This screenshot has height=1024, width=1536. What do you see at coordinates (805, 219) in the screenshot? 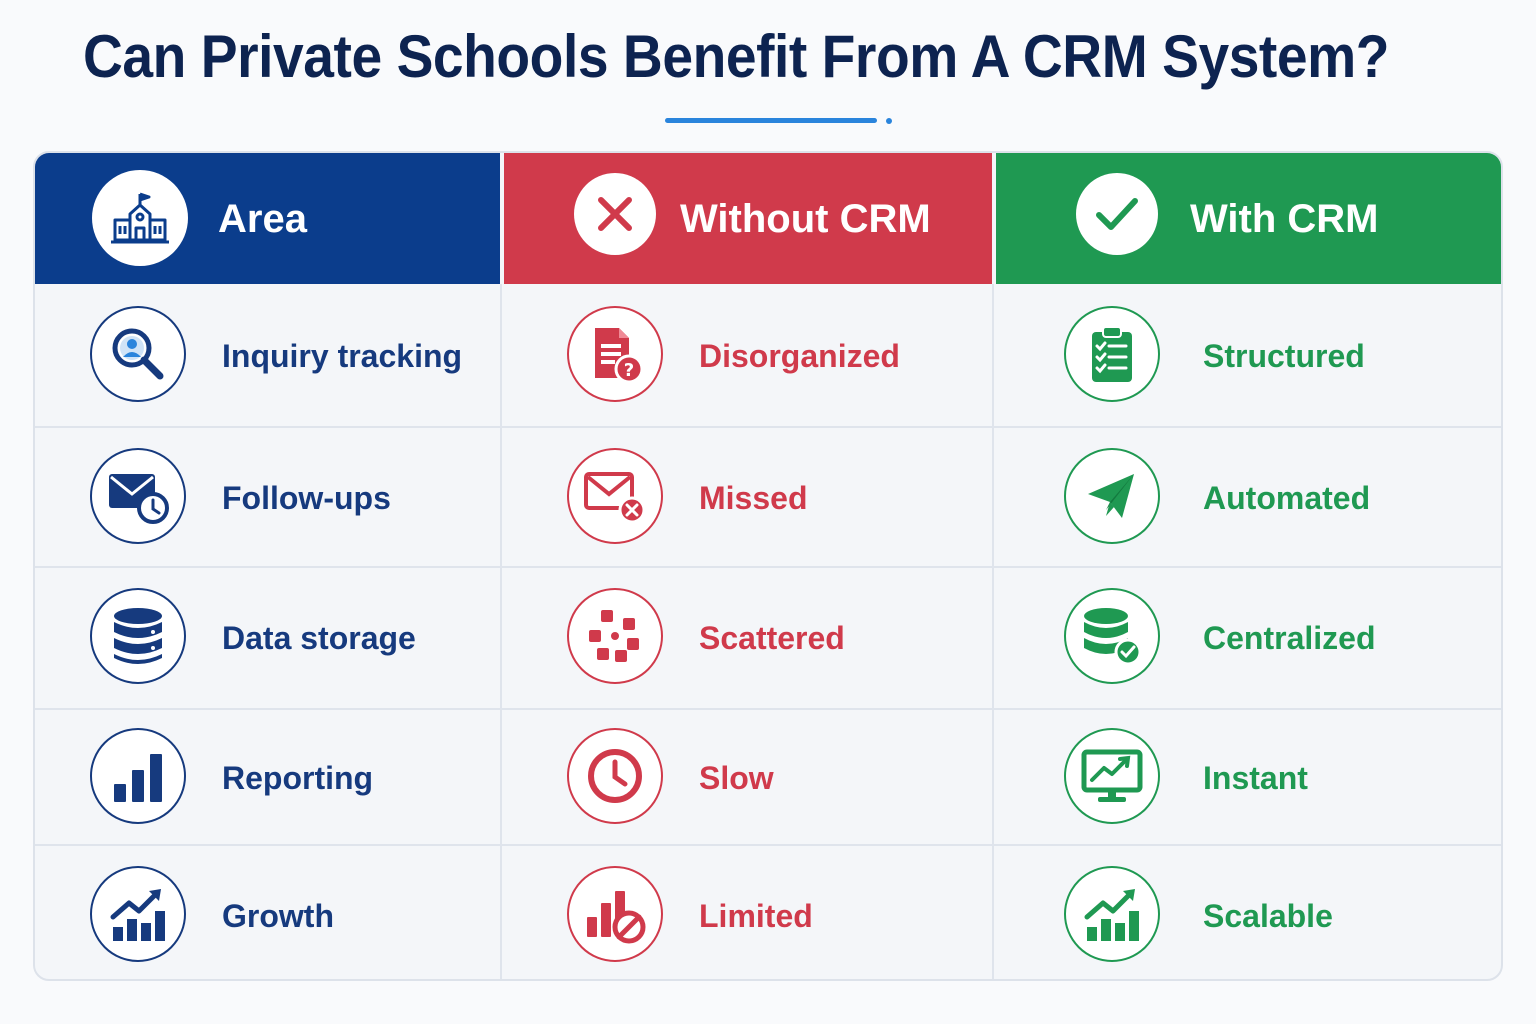
I see `header-without-crm-label: Without CRM` at bounding box center [805, 219].